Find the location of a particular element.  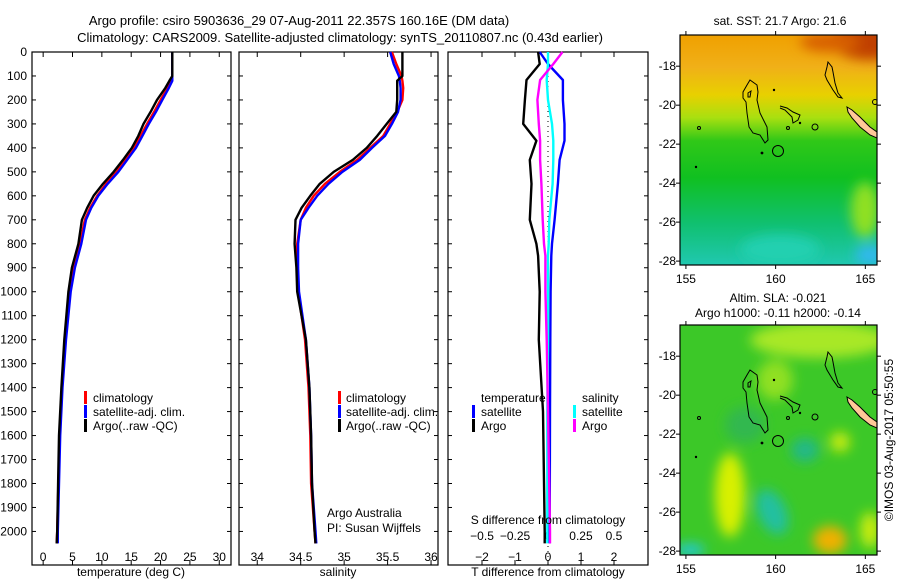

depth-tick-label: 1300 is located at coordinates (13, 364).